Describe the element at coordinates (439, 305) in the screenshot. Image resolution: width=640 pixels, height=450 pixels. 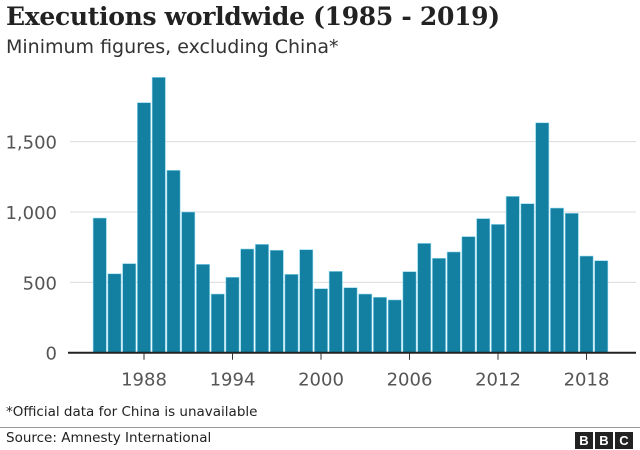
I see `bar-2008` at that location.